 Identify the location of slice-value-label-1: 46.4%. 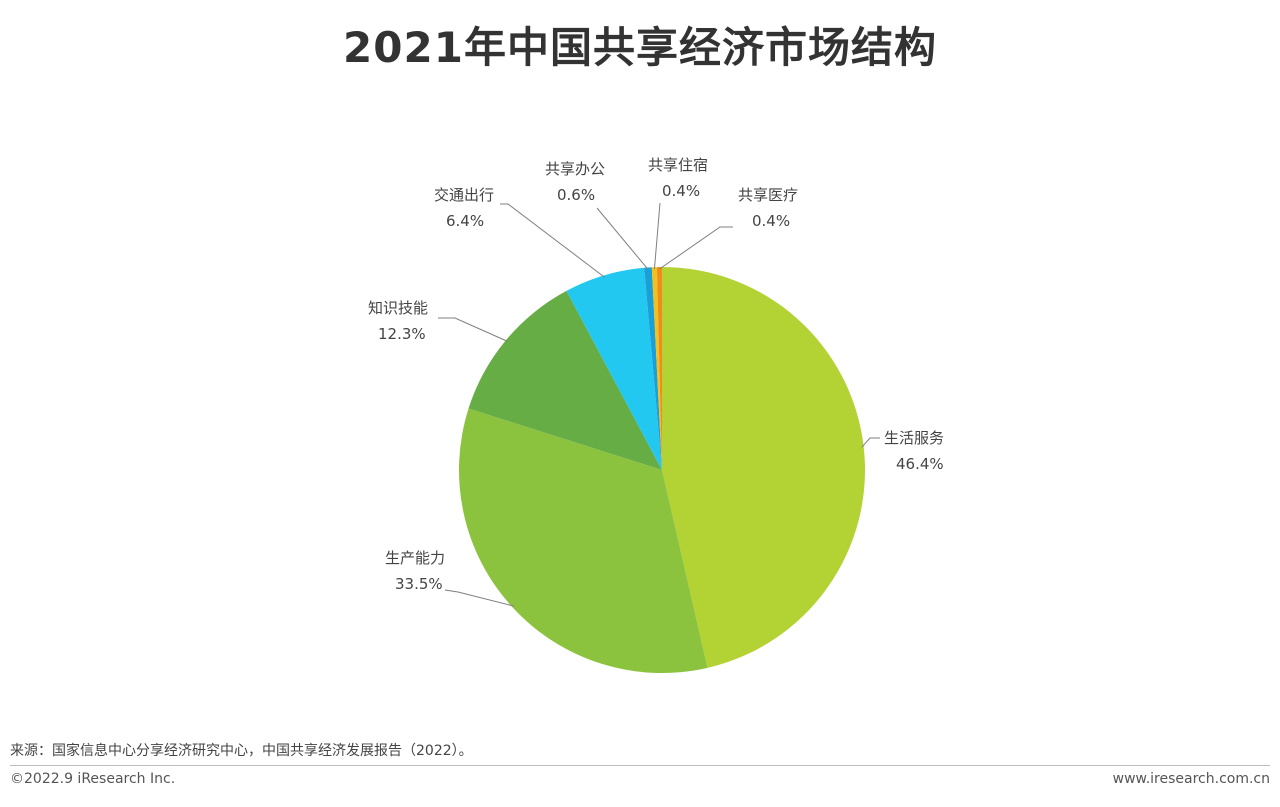
(920, 464).